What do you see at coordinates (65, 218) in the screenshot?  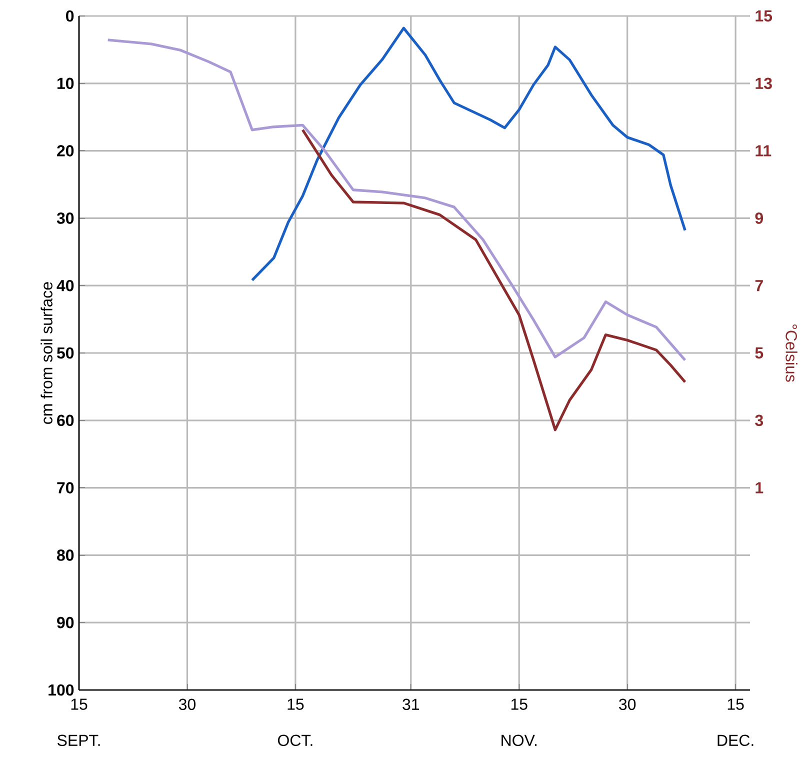 I see `y-tick-label: 30` at bounding box center [65, 218].